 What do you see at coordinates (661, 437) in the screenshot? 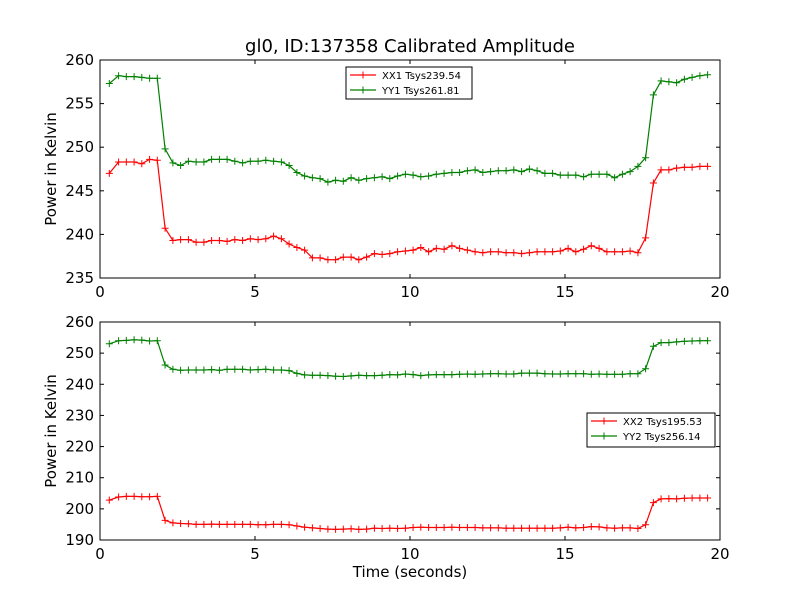
I see `legend-entry: YY2 Tsys256.14` at bounding box center [661, 437].